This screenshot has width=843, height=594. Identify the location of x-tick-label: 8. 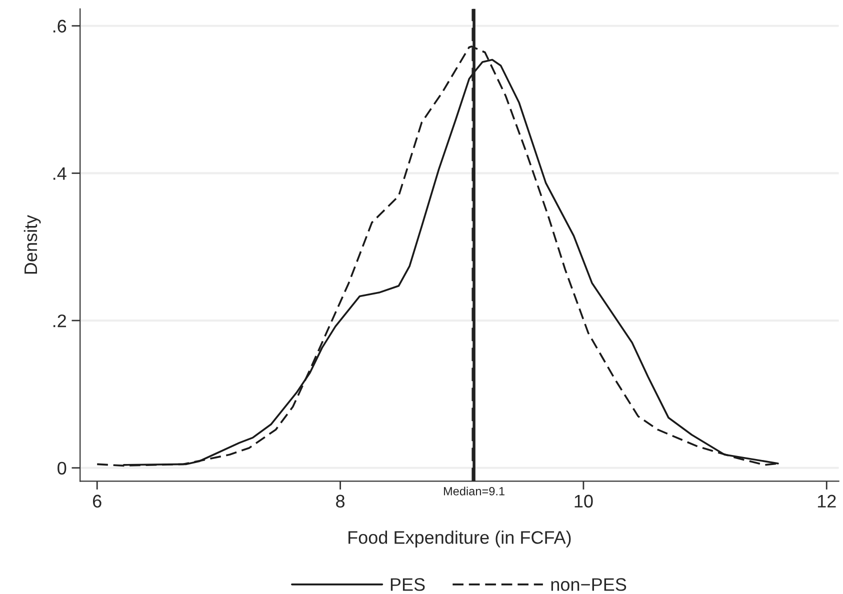
(340, 501).